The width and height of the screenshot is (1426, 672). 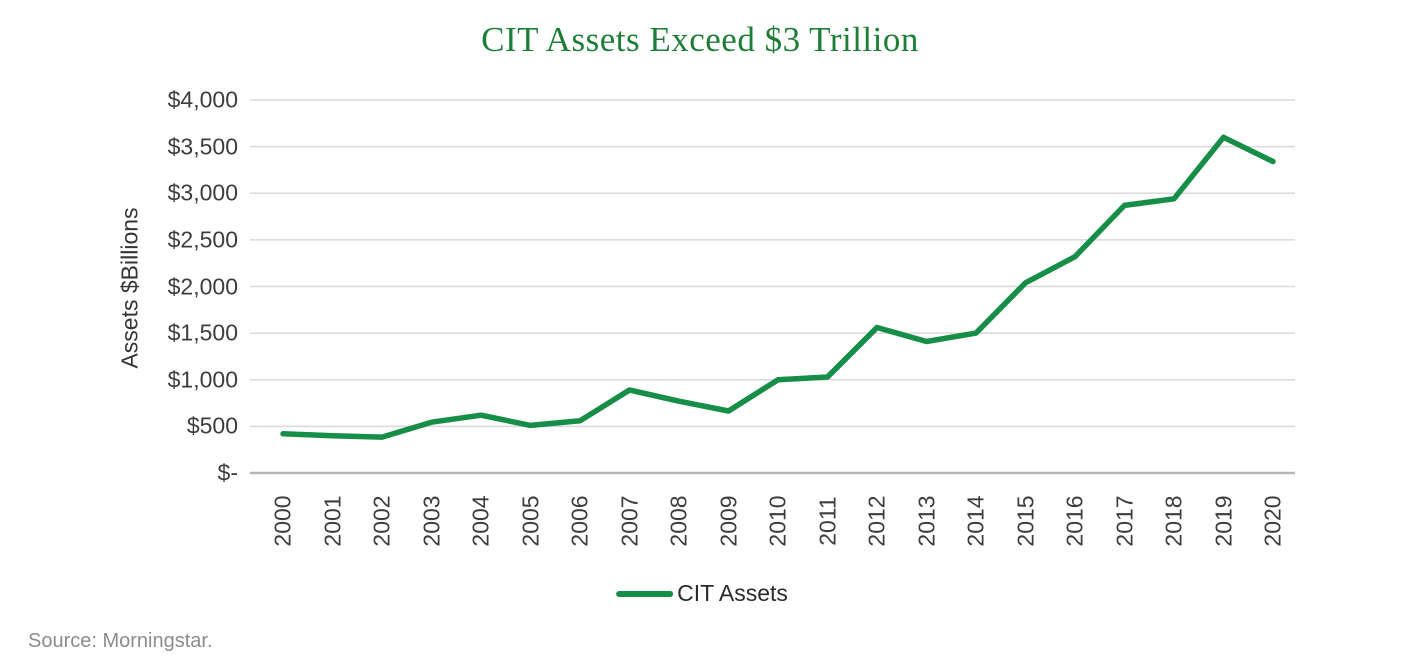 What do you see at coordinates (202, 379) in the screenshot?
I see `y-tick-label: $1,000` at bounding box center [202, 379].